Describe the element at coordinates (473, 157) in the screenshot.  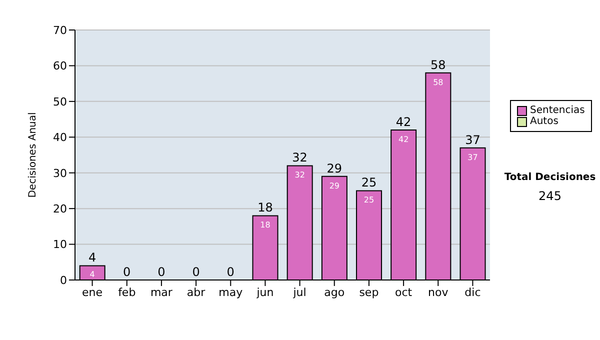
I see `data-label: 37` at that location.